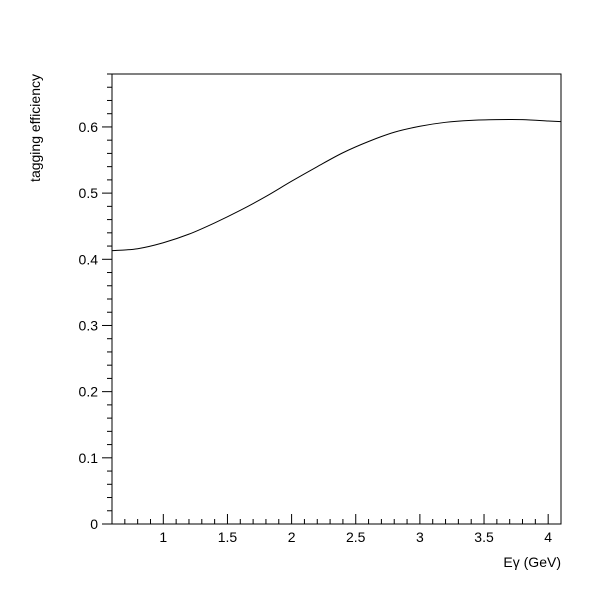 The image size is (600, 600). What do you see at coordinates (89, 259) in the screenshot?
I see `y-tick-label: 0.4` at bounding box center [89, 259].